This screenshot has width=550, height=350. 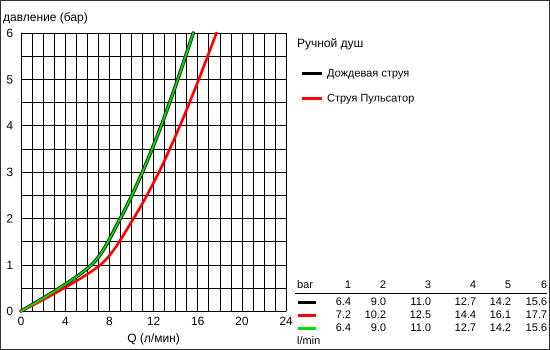 I want to click on y-tick-label: 6, so click(x=10, y=33).